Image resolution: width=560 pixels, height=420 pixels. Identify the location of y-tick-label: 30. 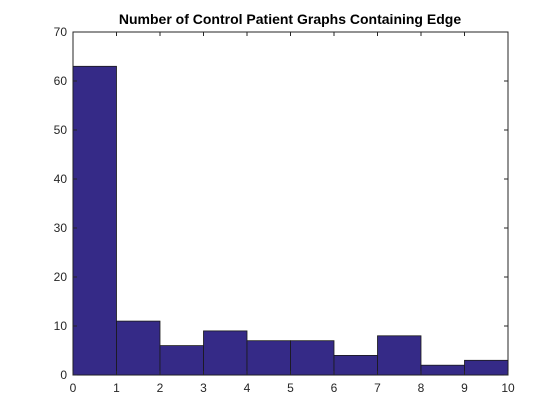
(61, 228).